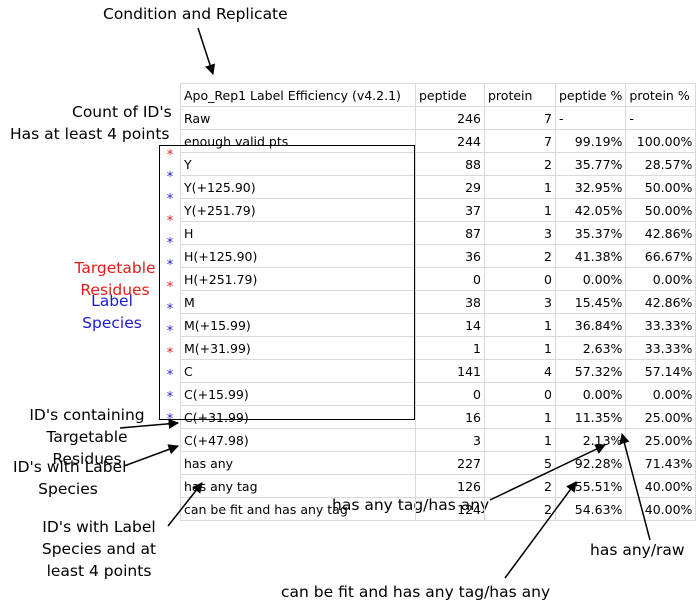 This screenshot has height=603, width=700. I want to click on table-row: Y(+125.90) 29 1 32.95% 50.00%, so click(438, 187).